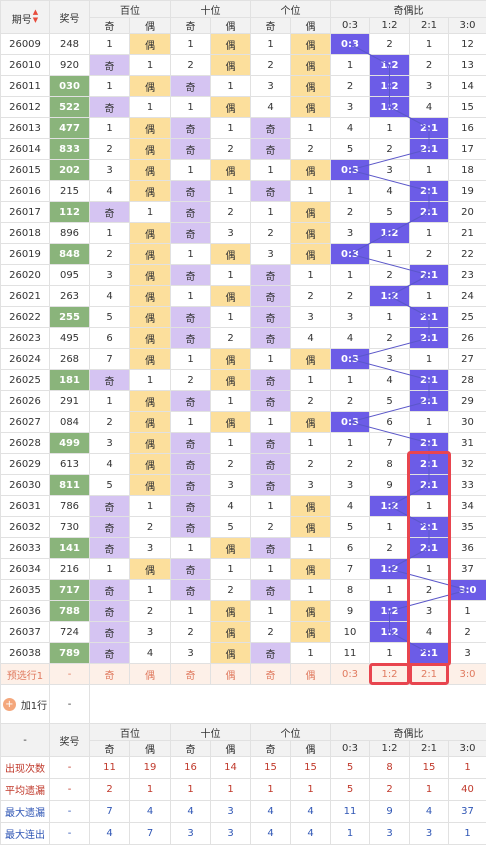 The image size is (486, 857). I want to click on ratio-cell: 3, so click(350, 107).